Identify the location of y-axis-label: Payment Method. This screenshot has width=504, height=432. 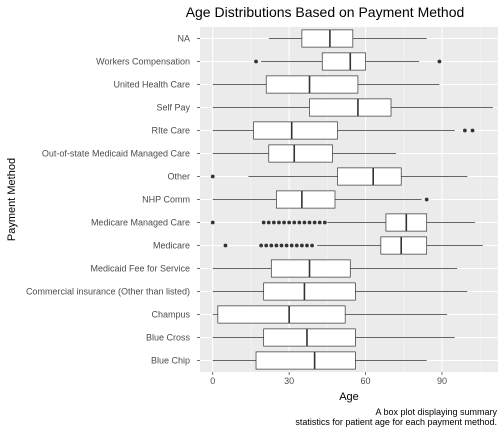
(12, 199).